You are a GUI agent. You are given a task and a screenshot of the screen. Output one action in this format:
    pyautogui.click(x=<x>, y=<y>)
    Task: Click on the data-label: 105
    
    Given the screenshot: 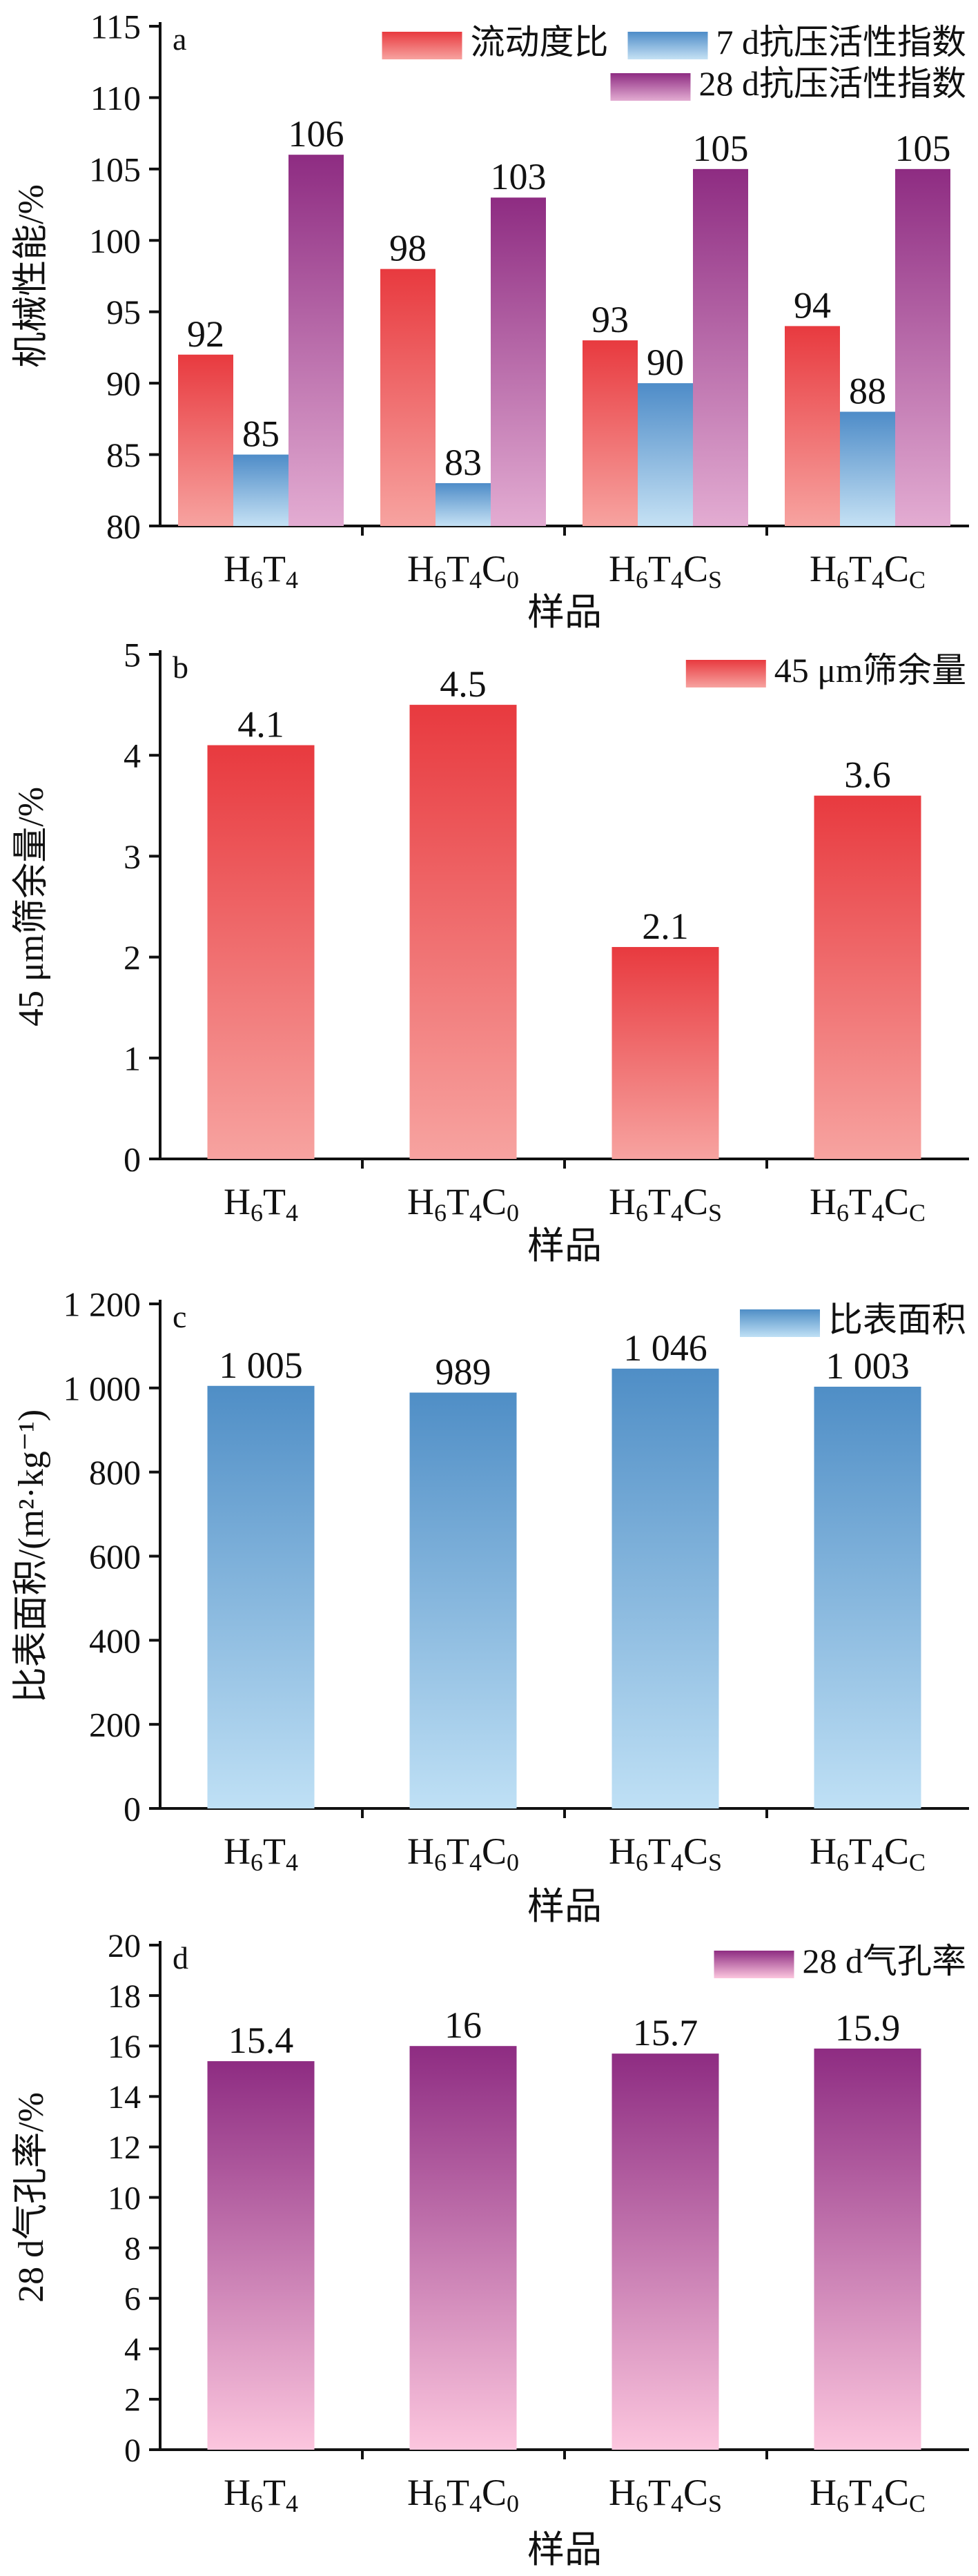 What is the action you would take?
    pyautogui.click(x=721, y=148)
    